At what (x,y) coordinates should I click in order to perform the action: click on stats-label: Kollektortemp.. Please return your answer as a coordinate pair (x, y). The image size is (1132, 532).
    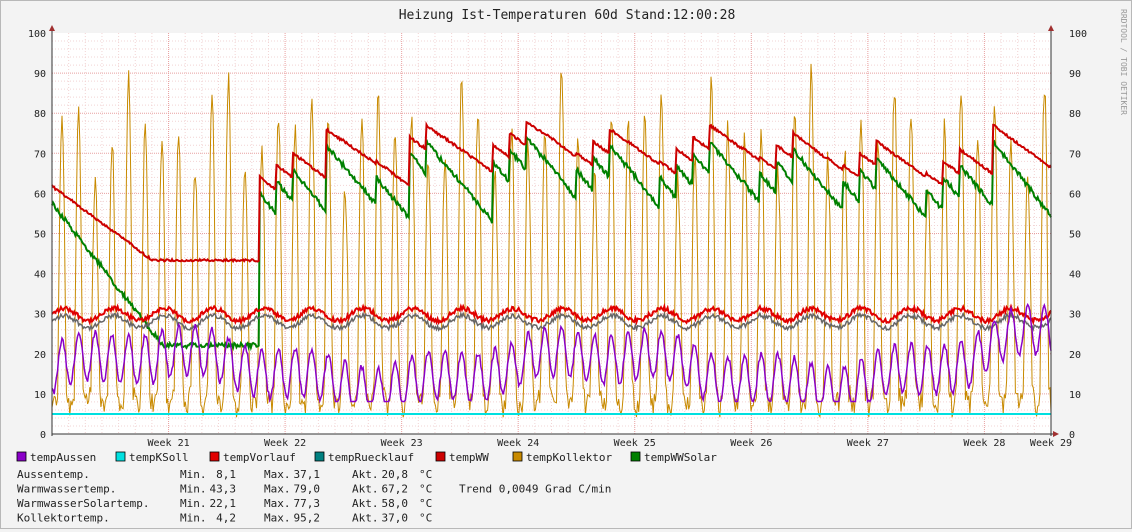
    Looking at the image, I should click on (63, 518).